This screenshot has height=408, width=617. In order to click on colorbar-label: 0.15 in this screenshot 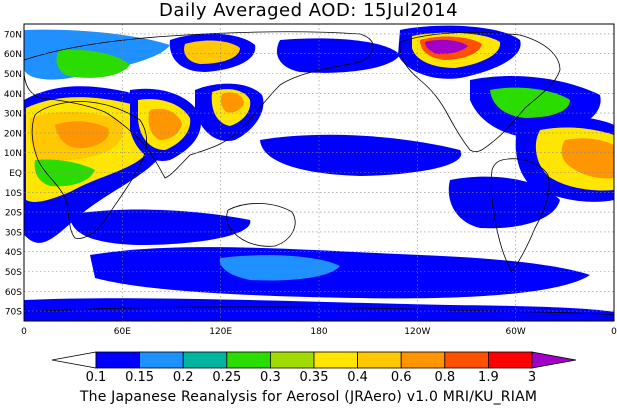, I will do `click(139, 377)`.